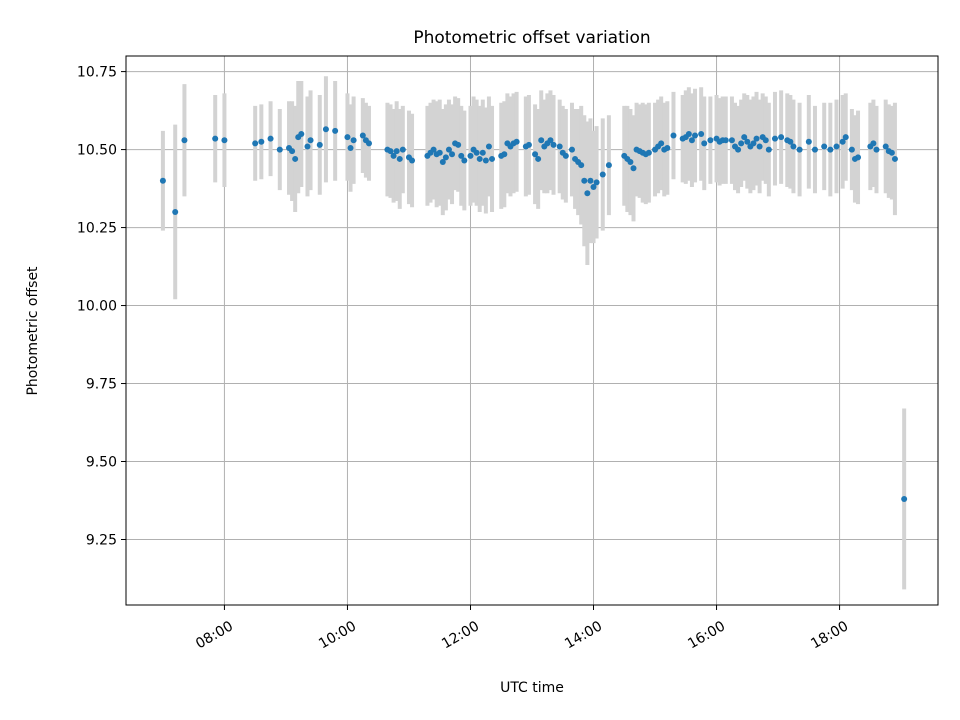 The height and width of the screenshot is (720, 960). Describe the element at coordinates (97, 73) in the screenshot. I see `y-tick-label: 10.75` at that location.